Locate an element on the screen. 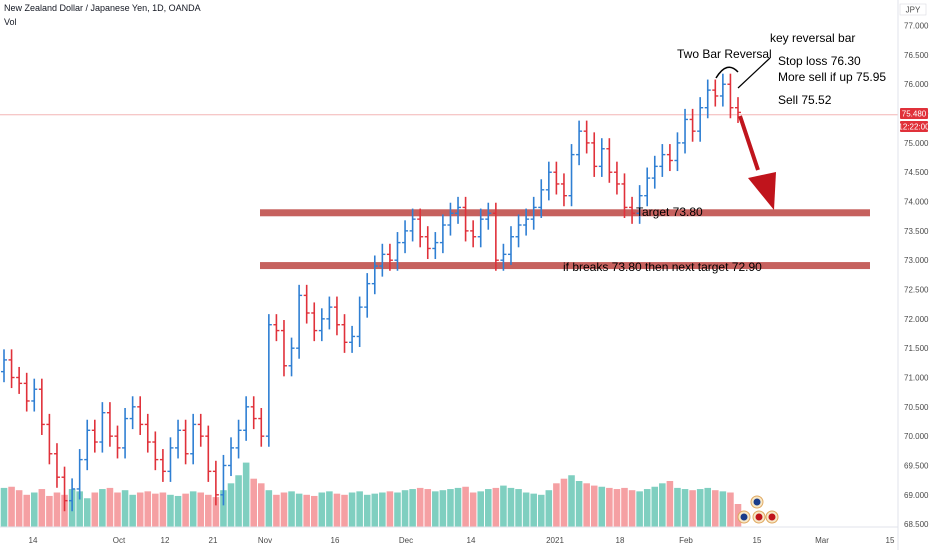  countdown-value: 12:22:00 is located at coordinates (914, 127).